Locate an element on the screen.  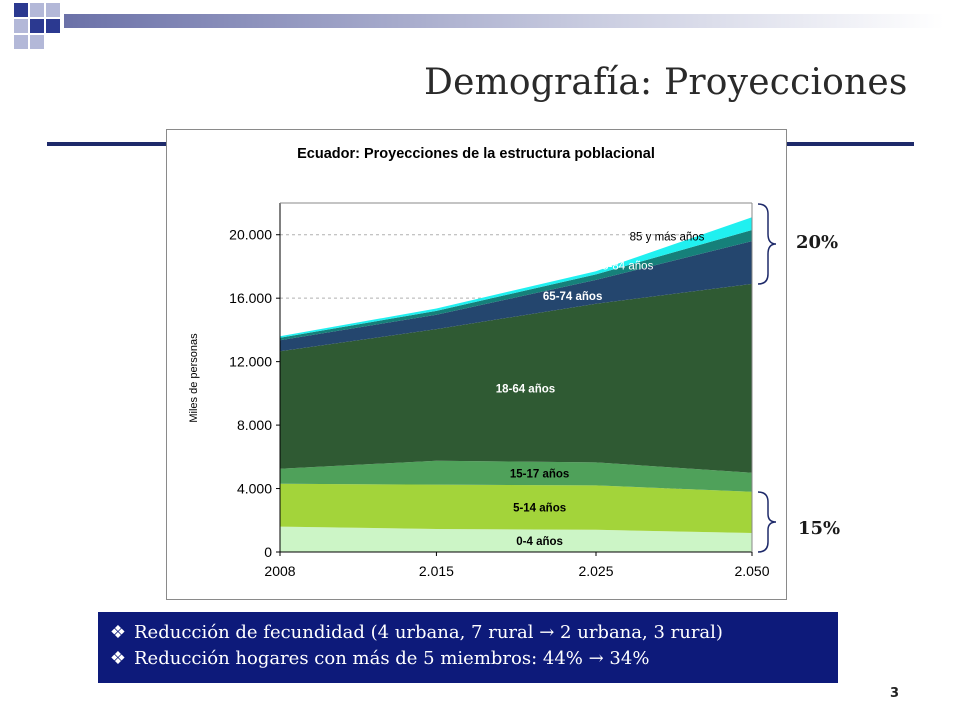
page-number: 3 is located at coordinates (895, 693).